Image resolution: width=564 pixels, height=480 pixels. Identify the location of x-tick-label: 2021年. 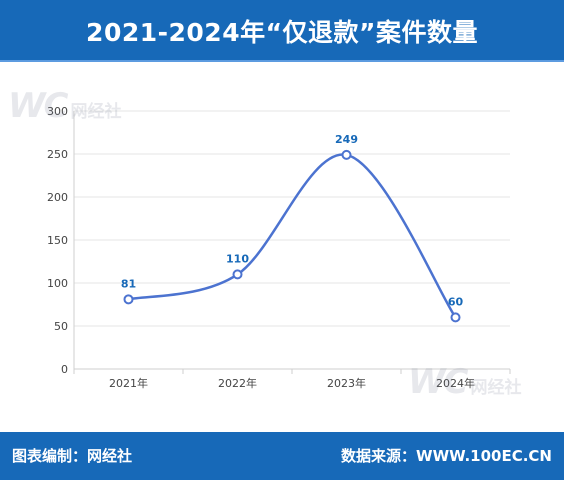
(128, 383).